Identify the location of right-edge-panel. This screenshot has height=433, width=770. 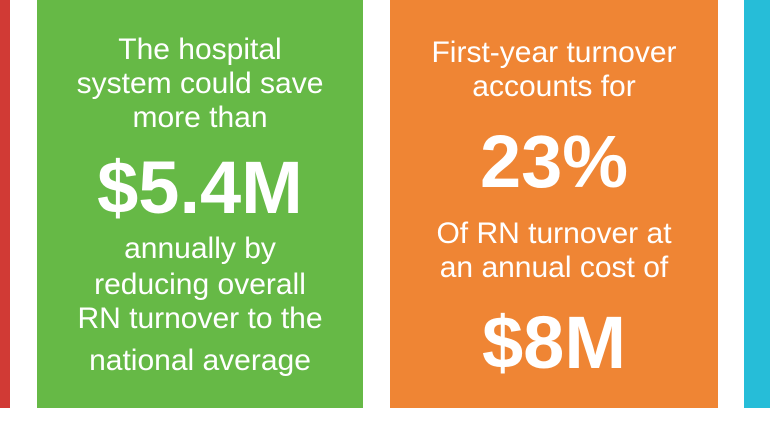
(757, 204).